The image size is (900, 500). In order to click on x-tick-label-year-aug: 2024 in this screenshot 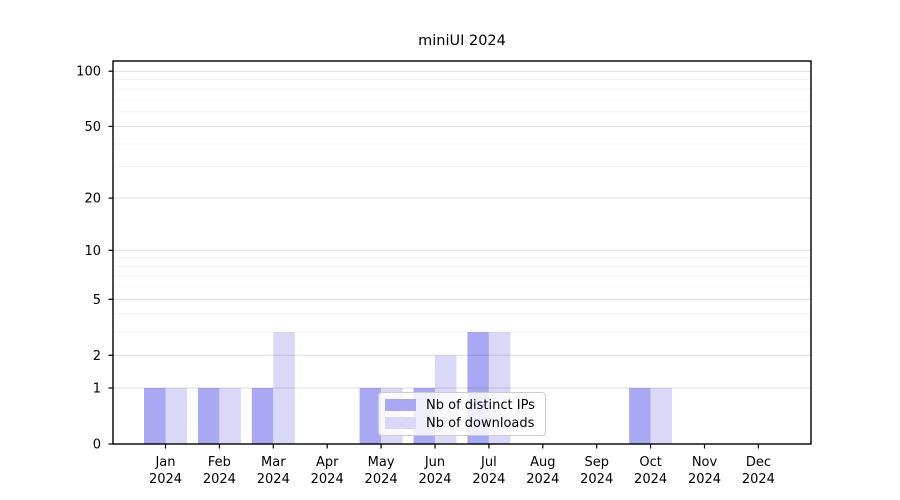, I will do `click(542, 479)`.